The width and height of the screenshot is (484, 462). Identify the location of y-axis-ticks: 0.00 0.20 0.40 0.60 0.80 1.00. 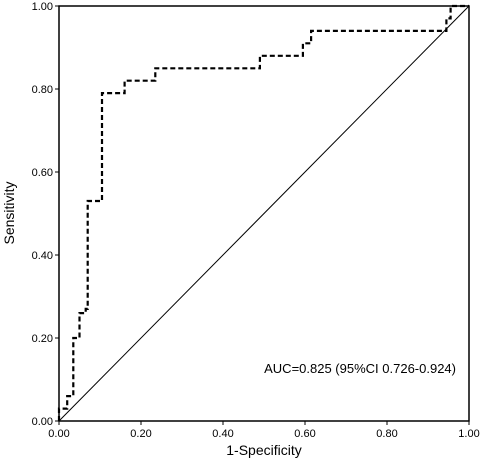
(45, 214).